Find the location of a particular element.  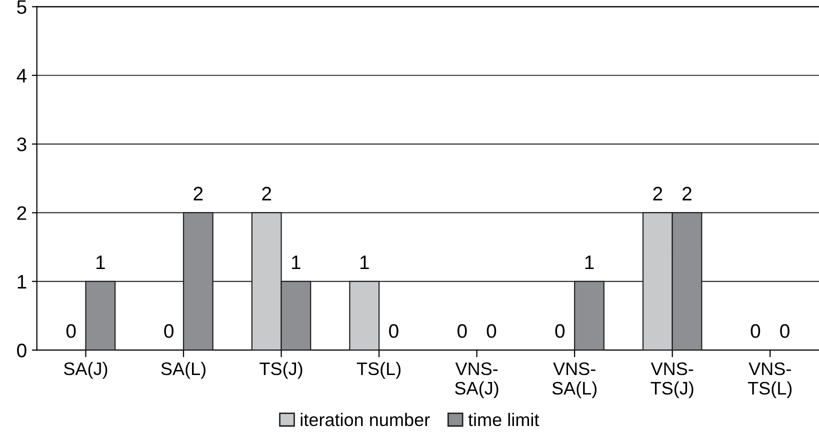

x-tick-label: TS(L) is located at coordinates (378, 370).